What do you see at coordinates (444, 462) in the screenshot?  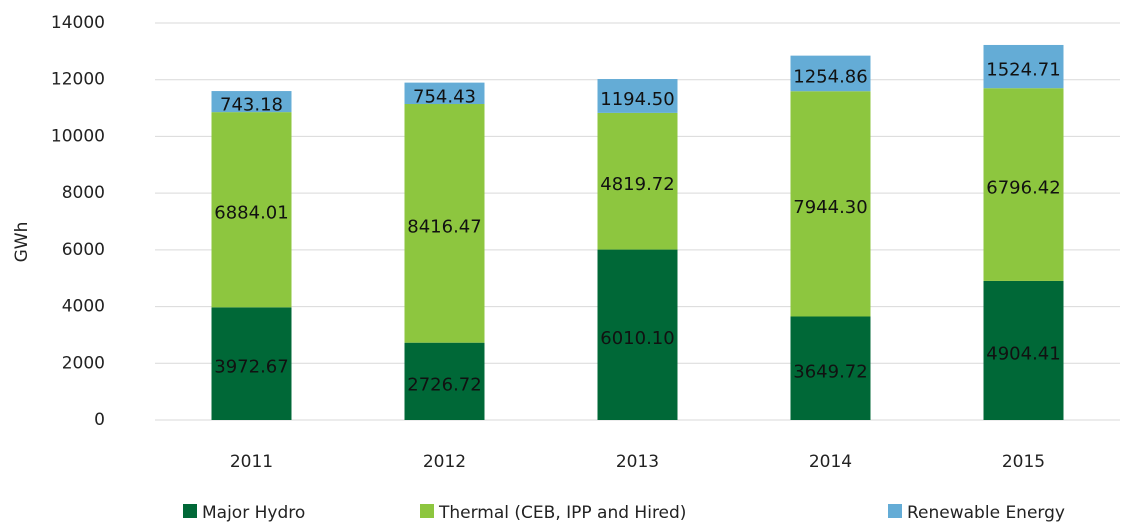 I see `x-tick-label: 2012` at bounding box center [444, 462].